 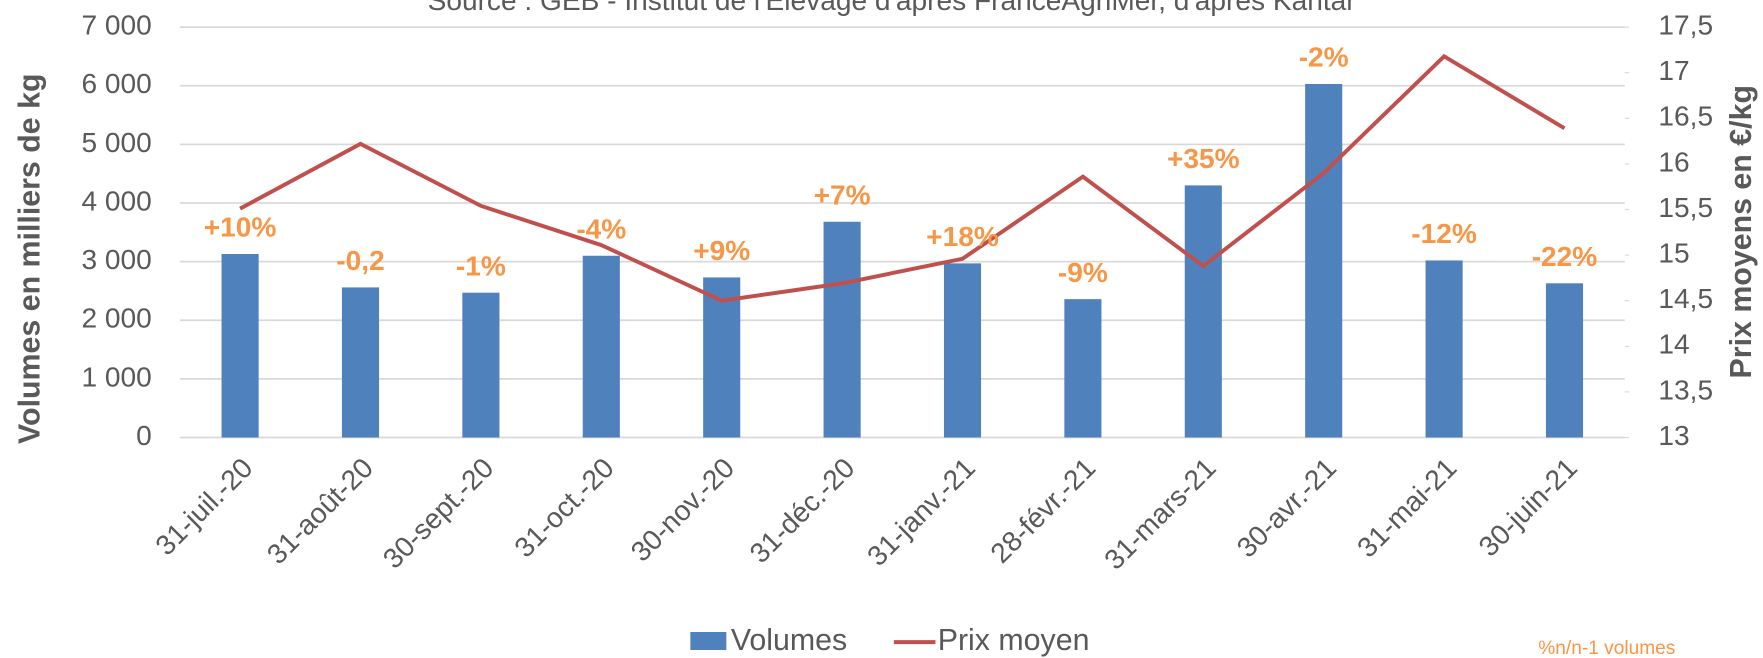 What do you see at coordinates (320, 511) in the screenshot?
I see `x-tick-label: 31-août-20` at bounding box center [320, 511].